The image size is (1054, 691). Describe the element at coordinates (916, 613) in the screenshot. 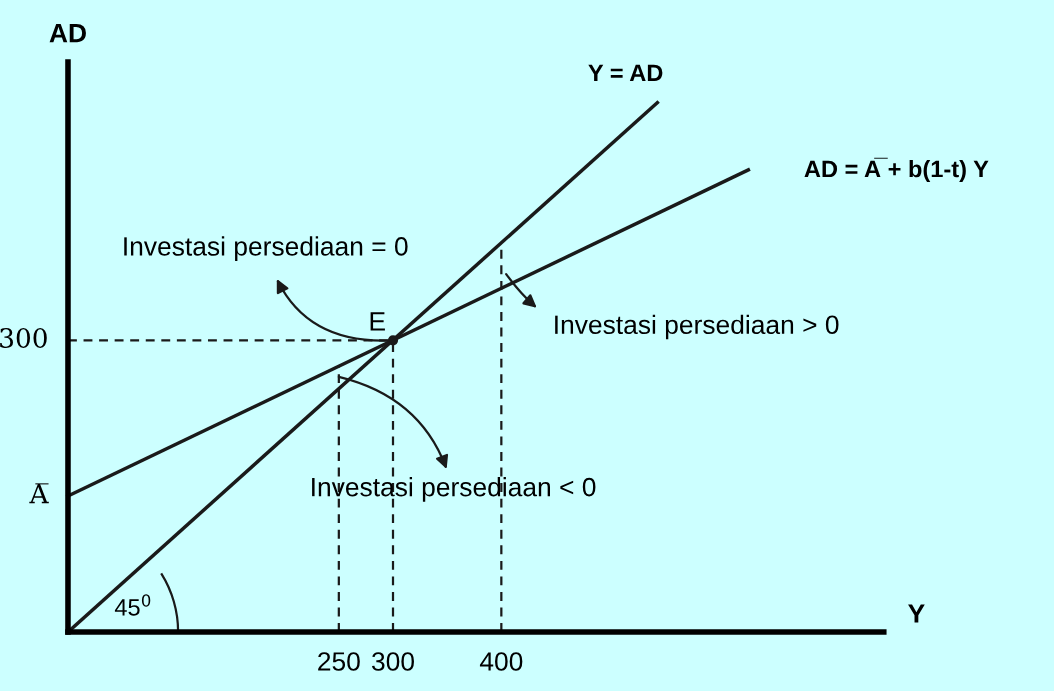

I see `x-axis-title: Y` at that location.